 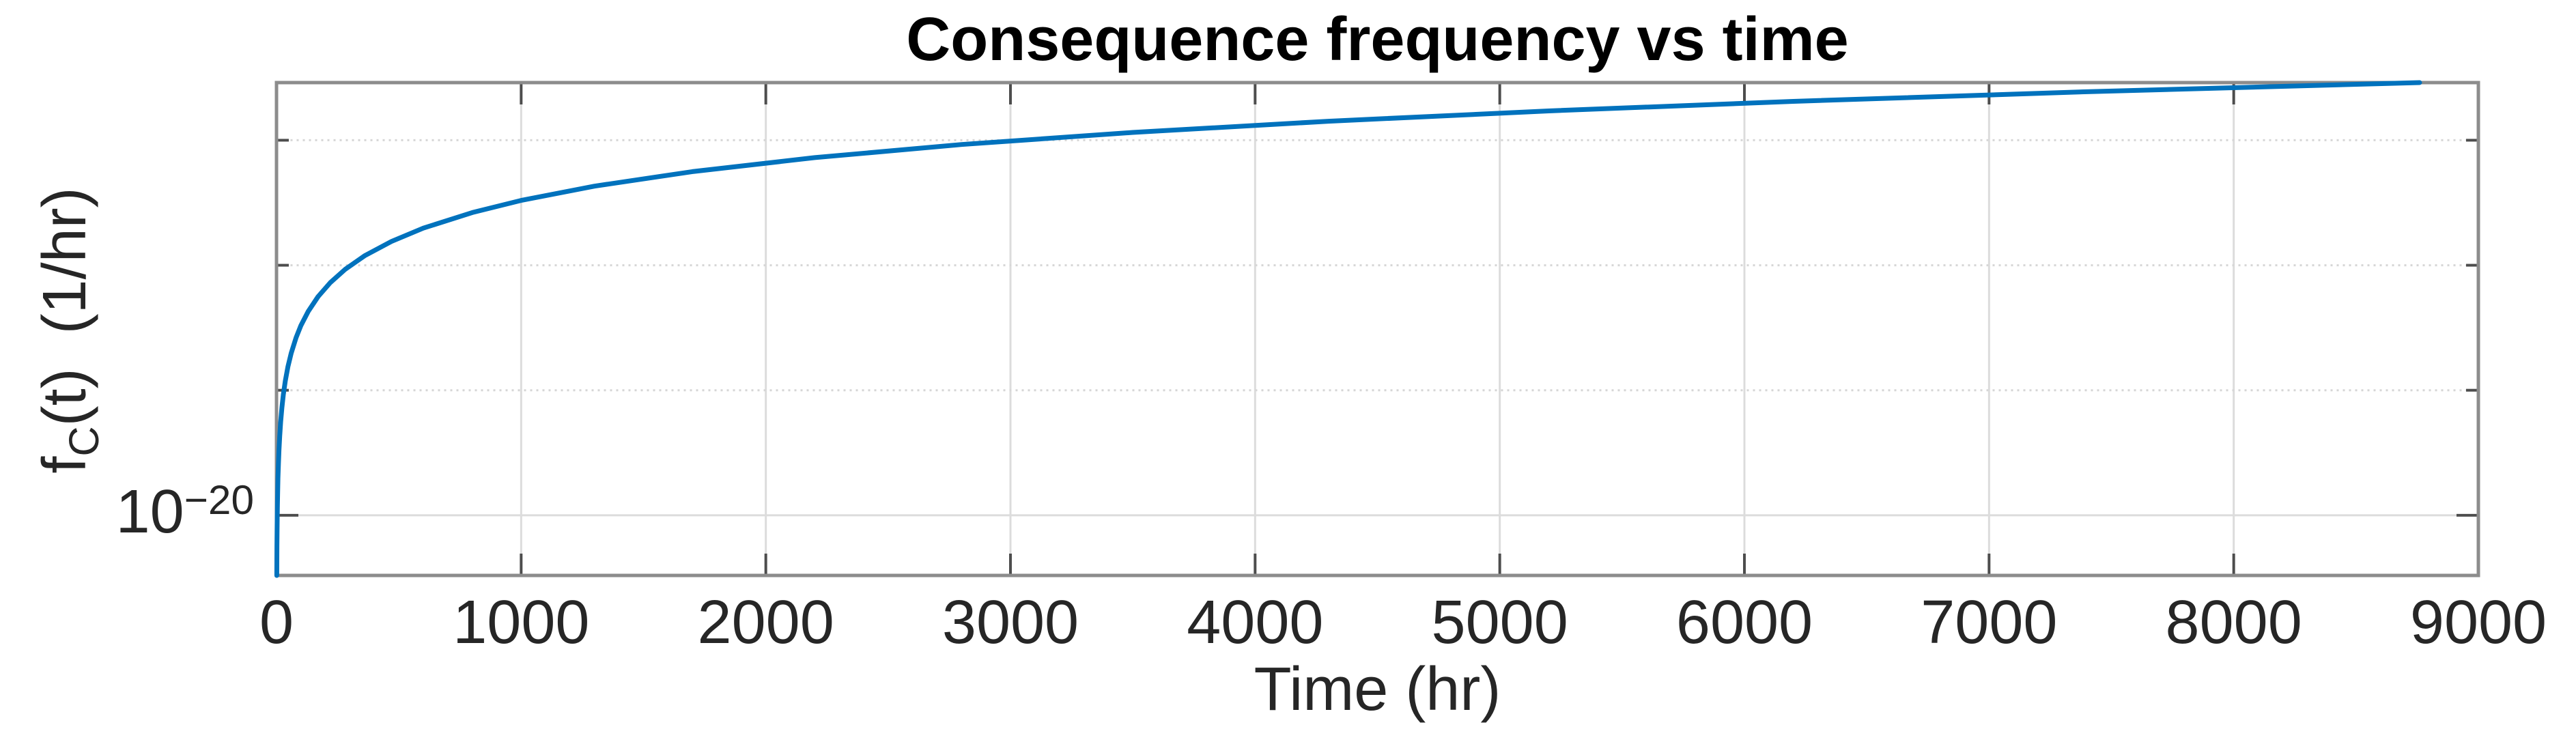 What do you see at coordinates (149, 512) in the screenshot?
I see `y-tick-base: 10` at bounding box center [149, 512].